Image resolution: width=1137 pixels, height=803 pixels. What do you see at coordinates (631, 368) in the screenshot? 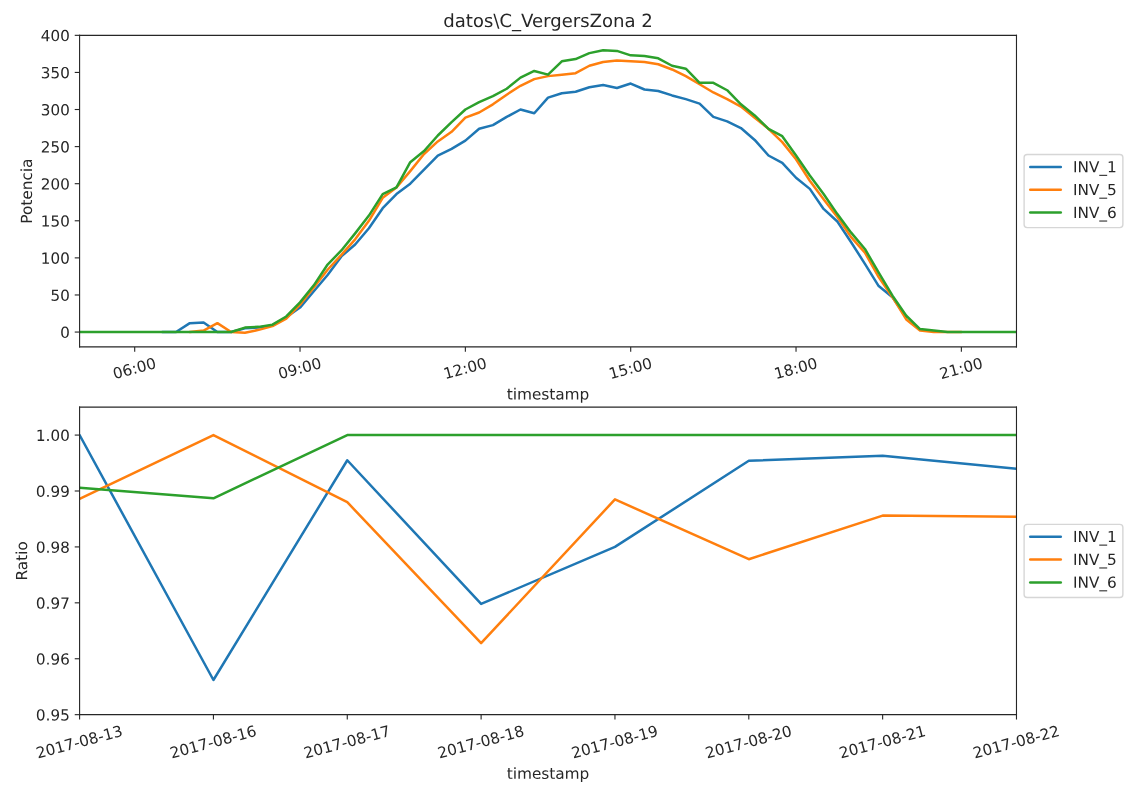
I see `x-tick-label: 15:00` at bounding box center [631, 368].